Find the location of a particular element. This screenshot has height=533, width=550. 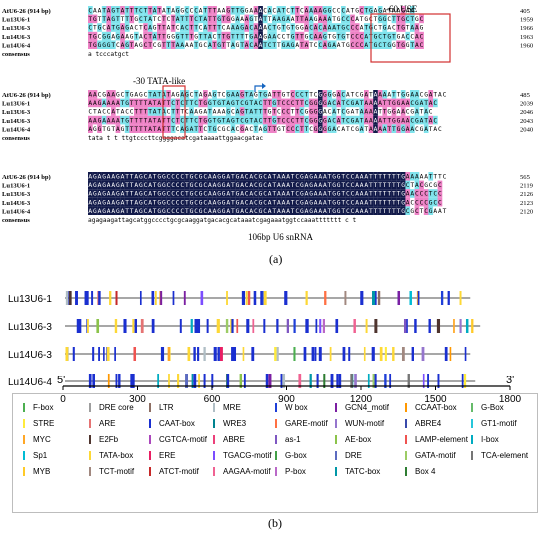

legend-item: AAGAA-motif is located at coordinates (242, 471).